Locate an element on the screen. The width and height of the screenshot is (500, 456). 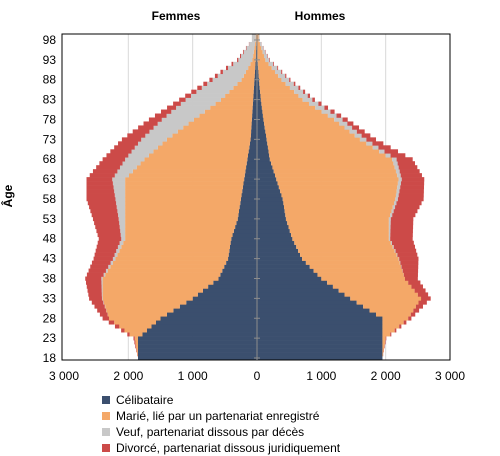
legend-item-celibataire: Célibataire is located at coordinates (297, 400).